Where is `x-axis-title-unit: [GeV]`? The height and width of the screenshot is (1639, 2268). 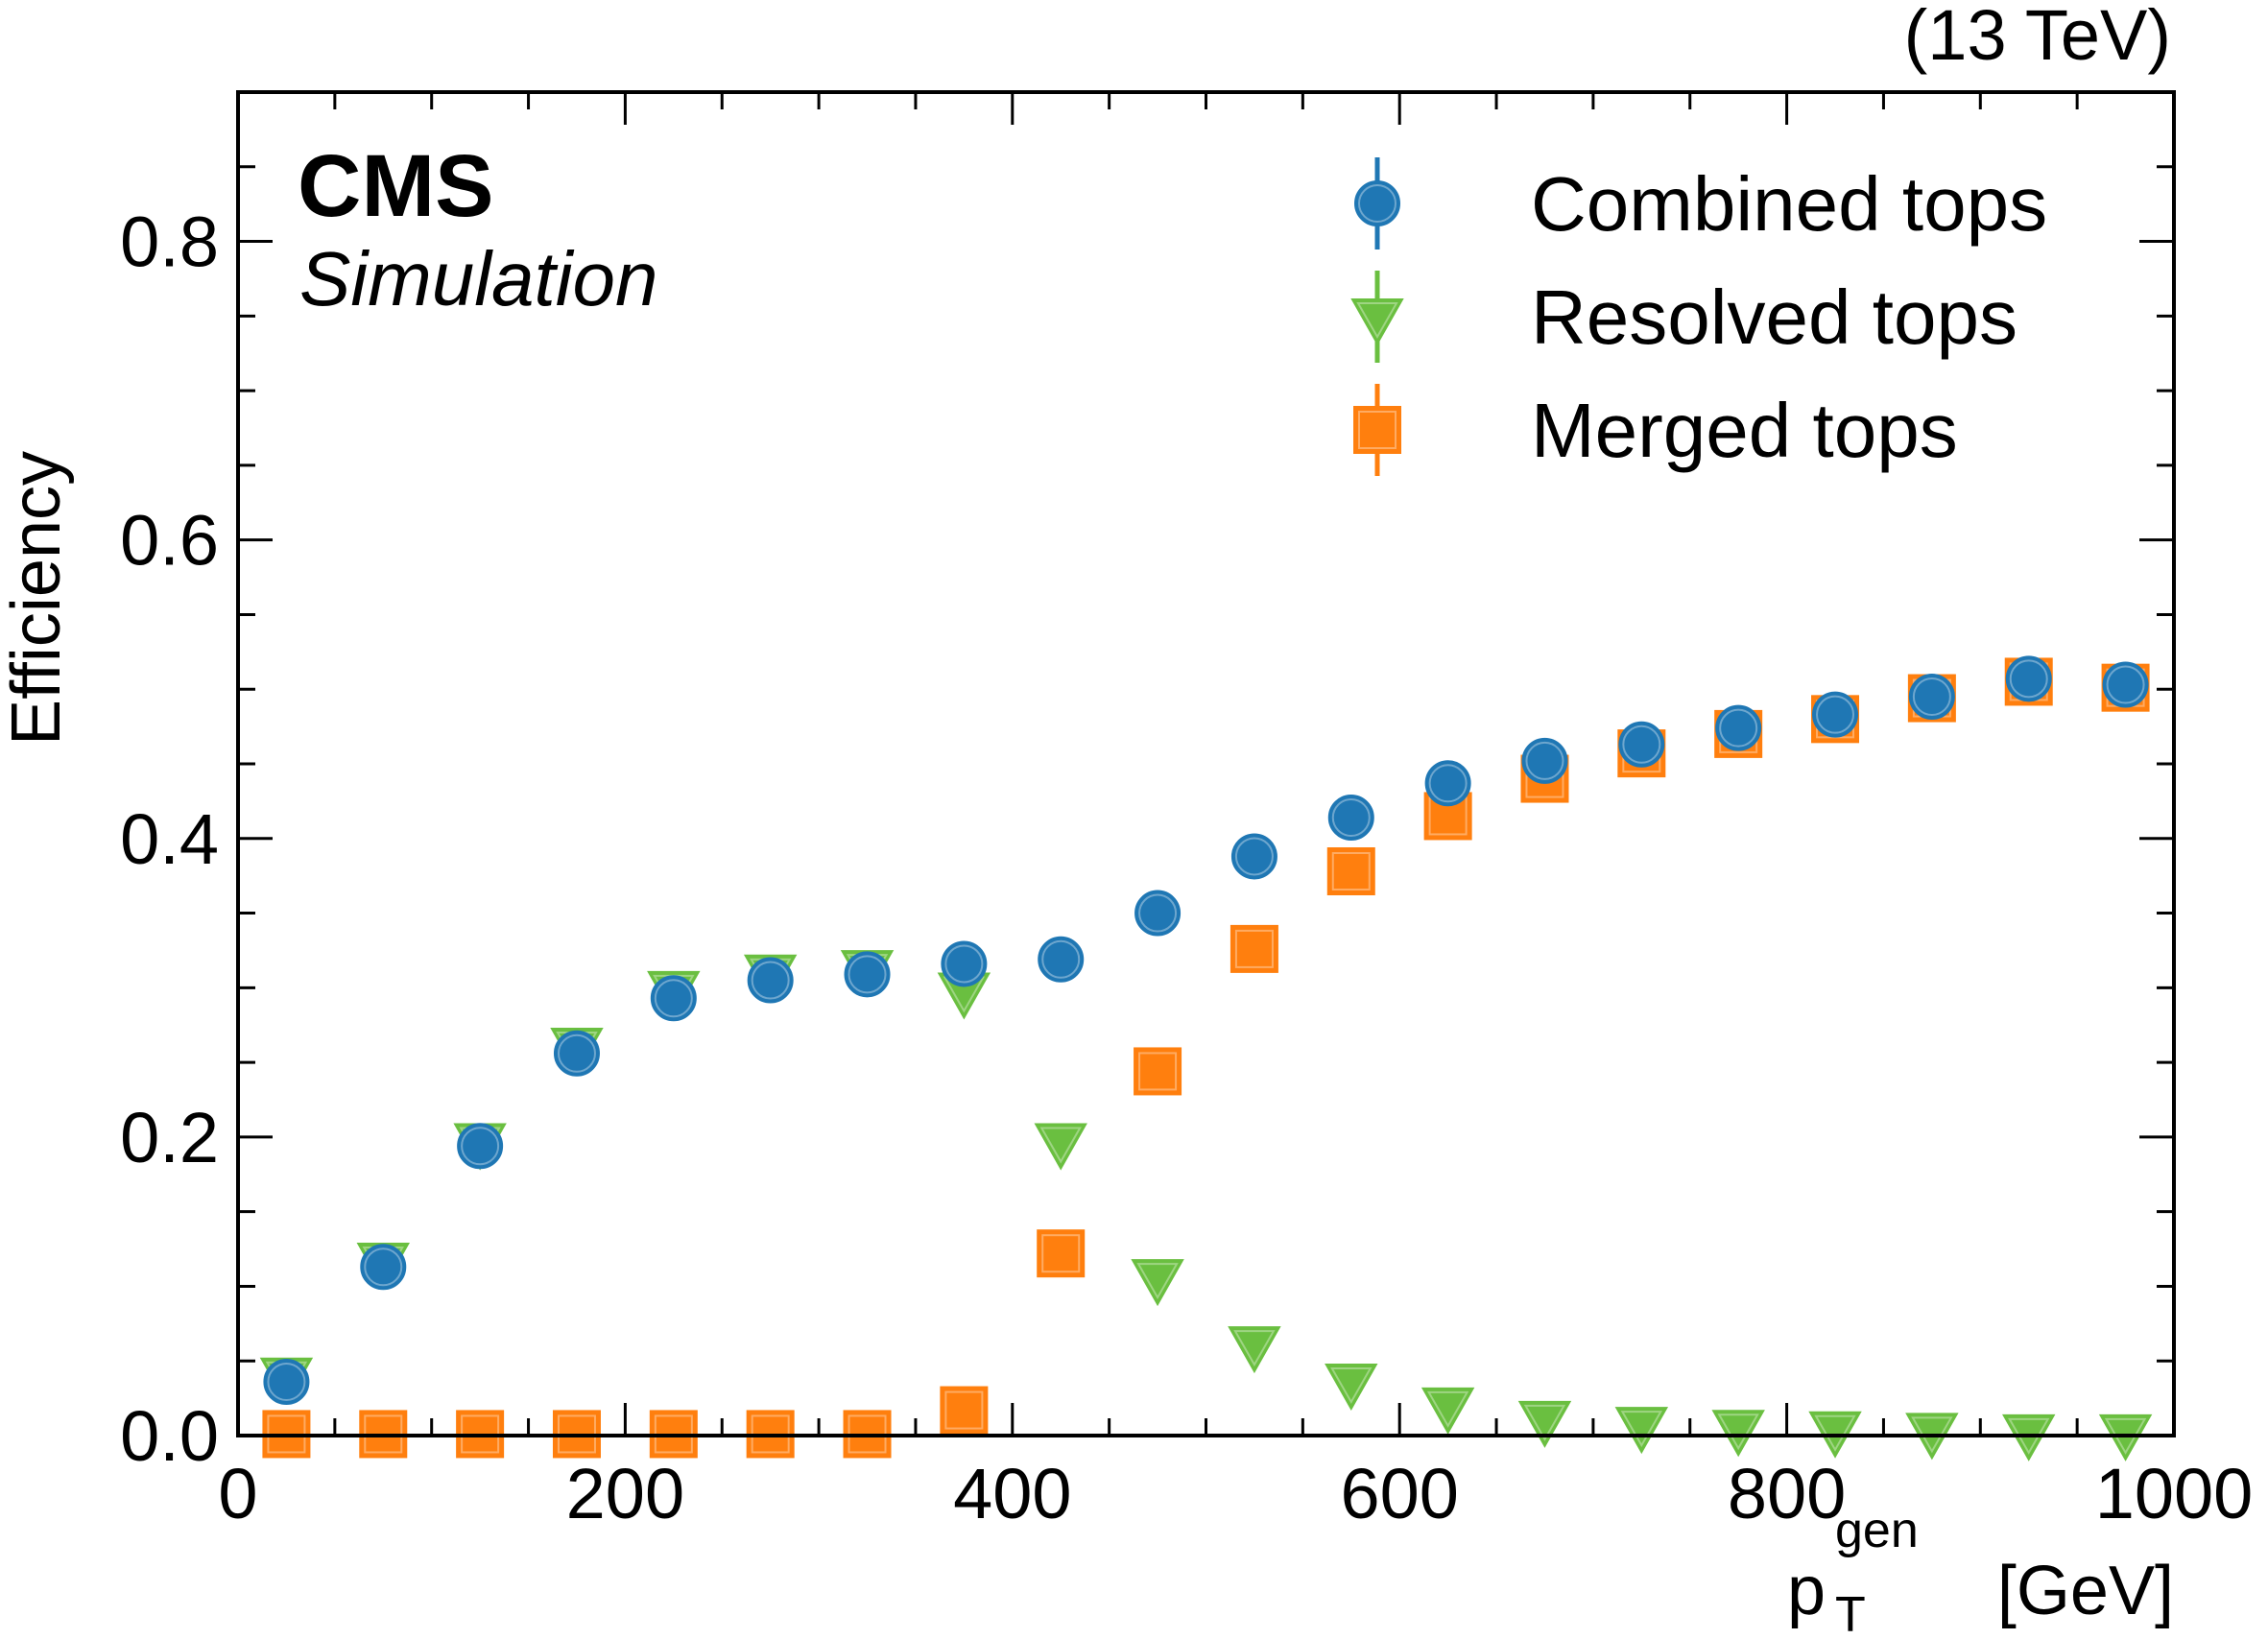 x-axis-title-unit: [GeV] is located at coordinates (2085, 1591).